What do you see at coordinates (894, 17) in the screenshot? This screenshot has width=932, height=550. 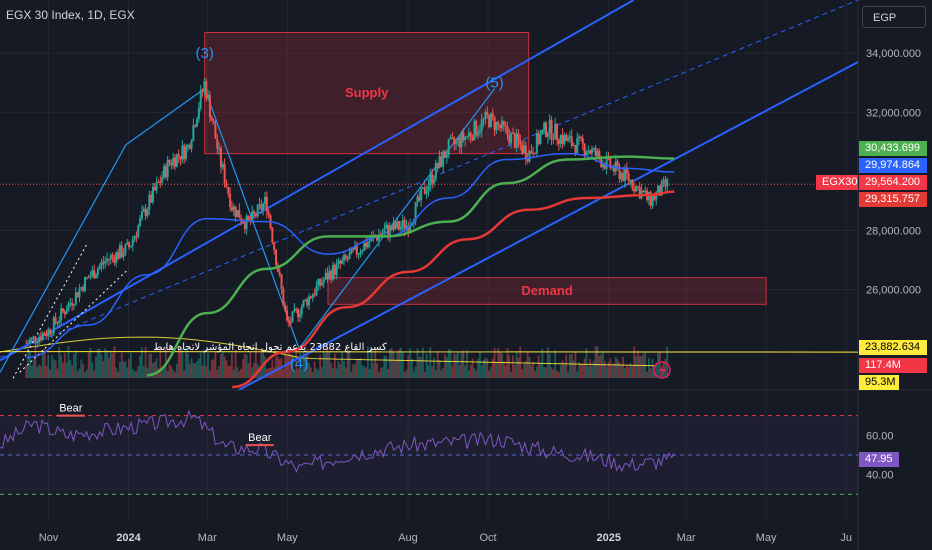 I see `currency-selector: EGP` at bounding box center [894, 17].